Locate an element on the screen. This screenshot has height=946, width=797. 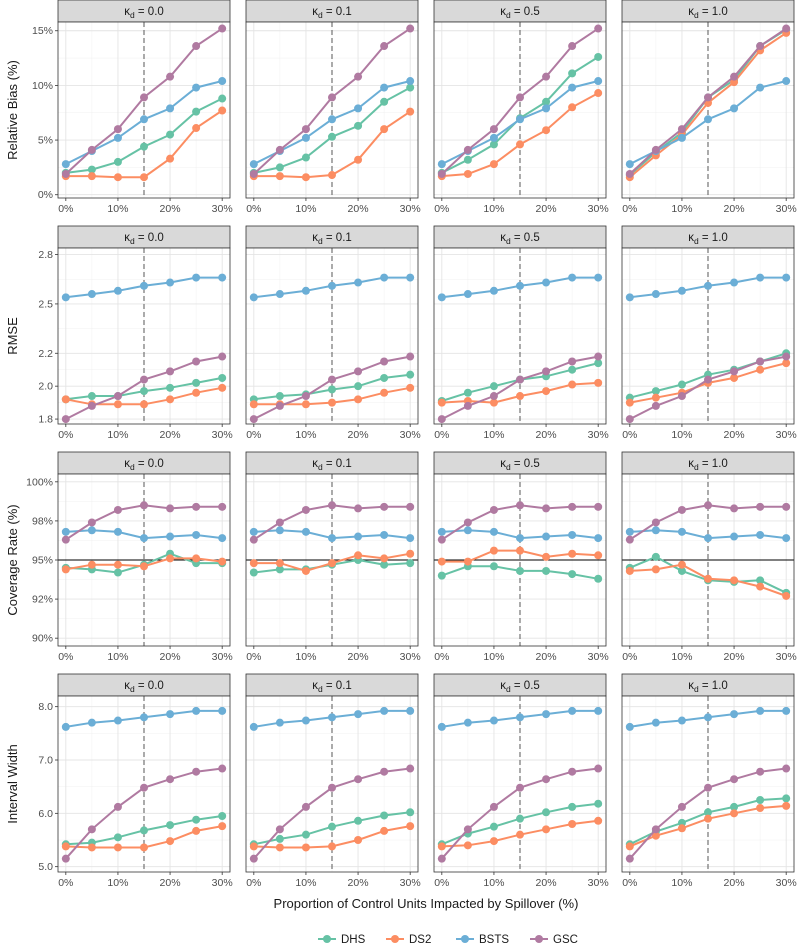
legend-label: GSC is located at coordinates (565, 940).